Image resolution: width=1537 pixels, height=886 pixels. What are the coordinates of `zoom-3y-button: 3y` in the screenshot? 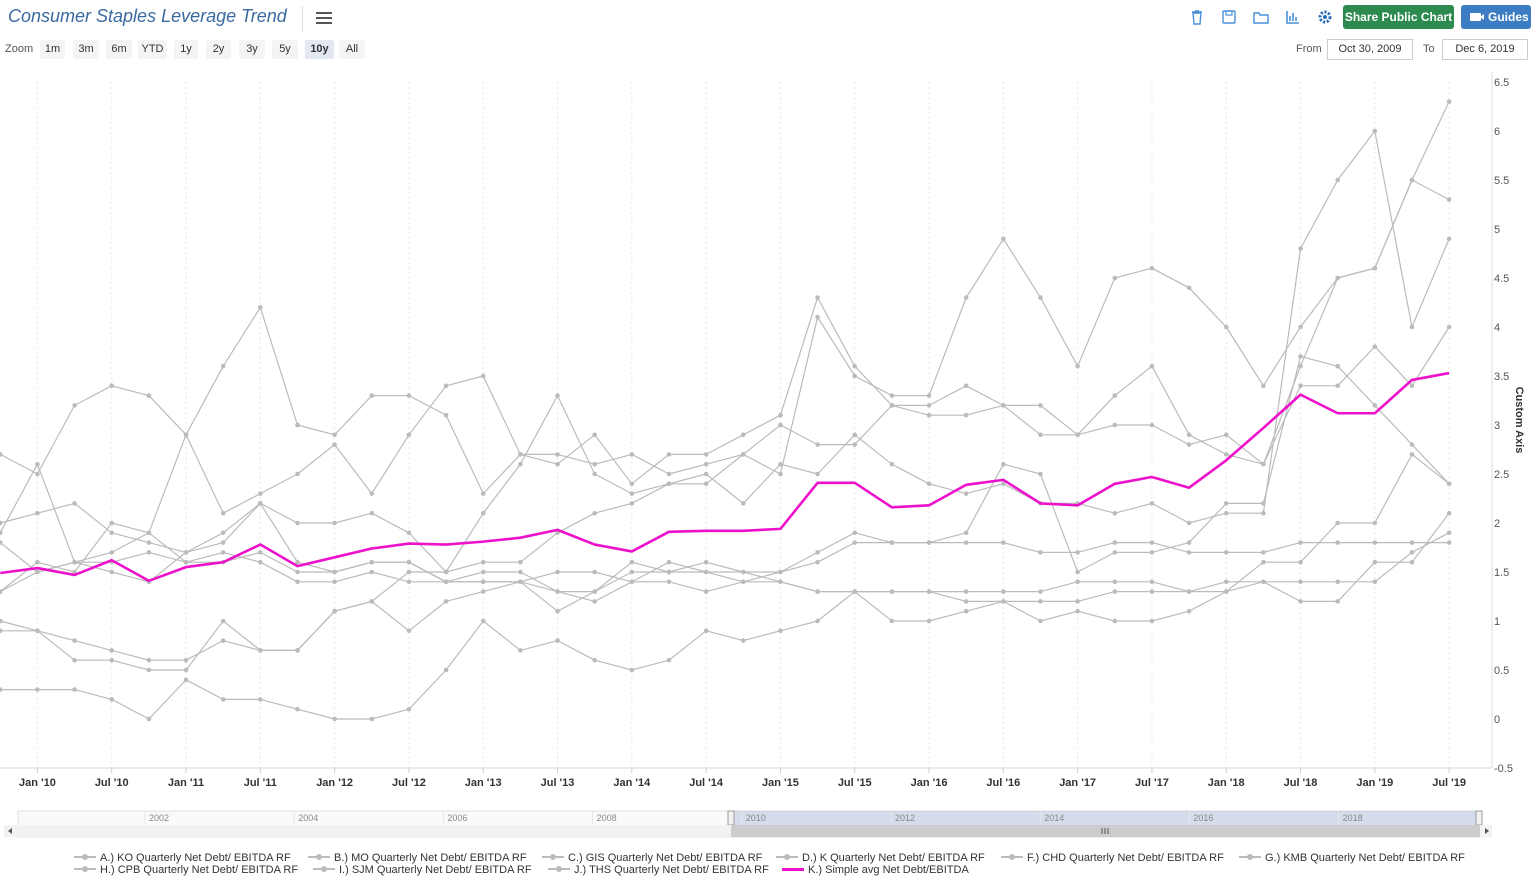 It's located at (252, 49).